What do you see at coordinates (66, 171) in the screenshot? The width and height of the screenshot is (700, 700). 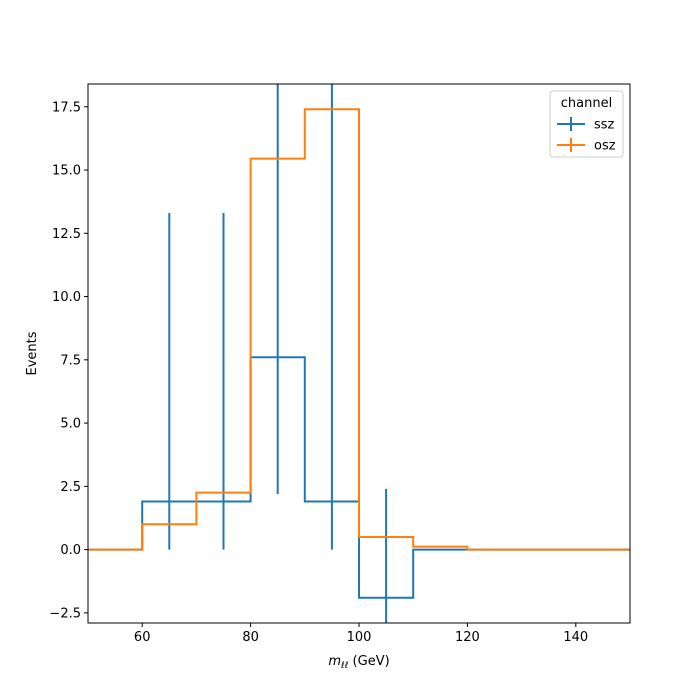 I see `y-tick-label: 15.0` at bounding box center [66, 171].